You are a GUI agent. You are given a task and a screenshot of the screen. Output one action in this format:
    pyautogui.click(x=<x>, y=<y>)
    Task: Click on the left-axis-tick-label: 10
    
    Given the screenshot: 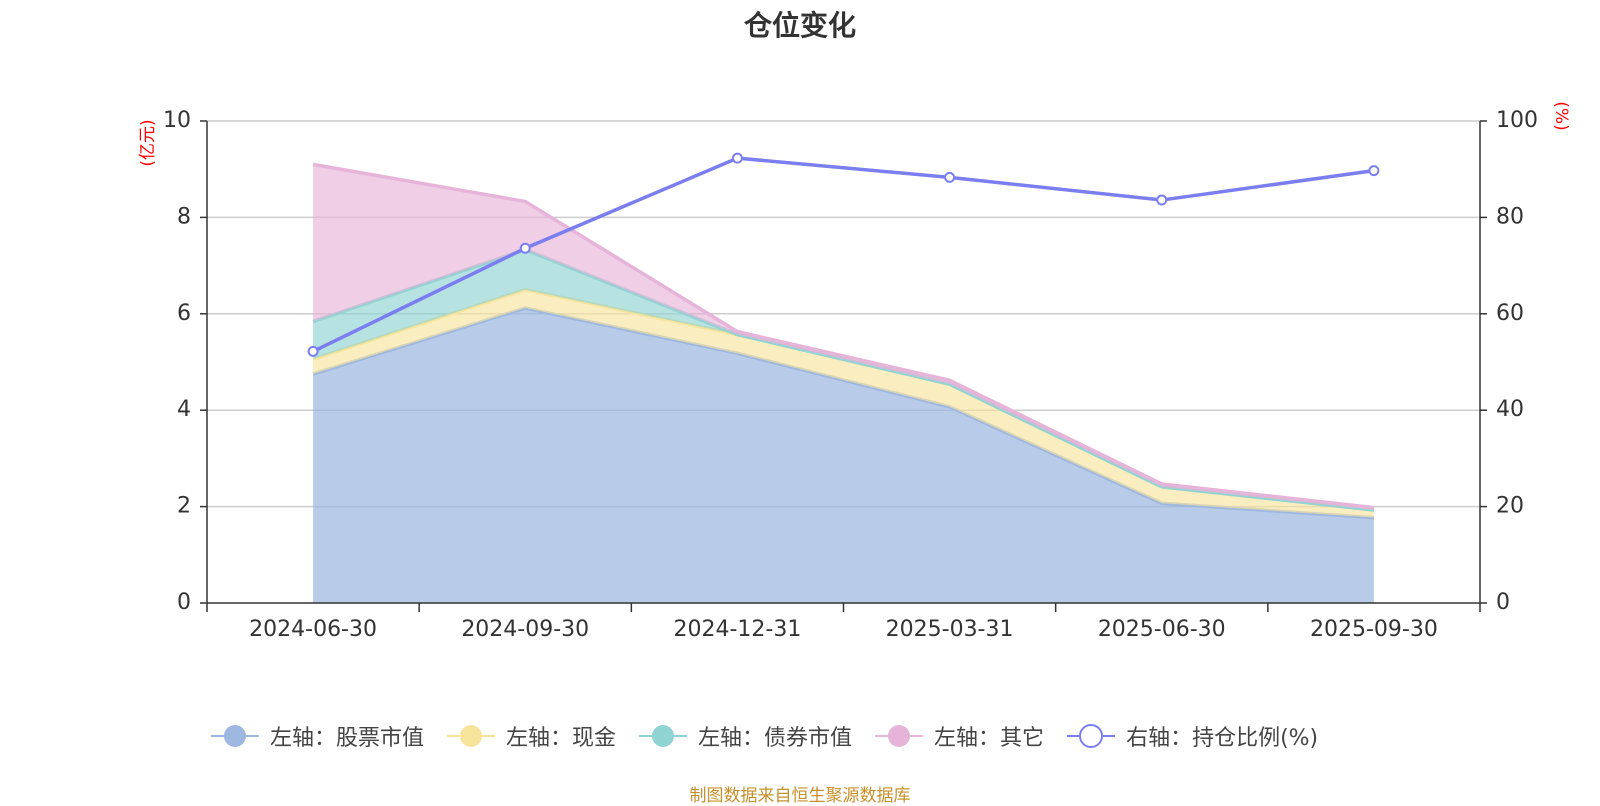 What is the action you would take?
    pyautogui.click(x=177, y=120)
    